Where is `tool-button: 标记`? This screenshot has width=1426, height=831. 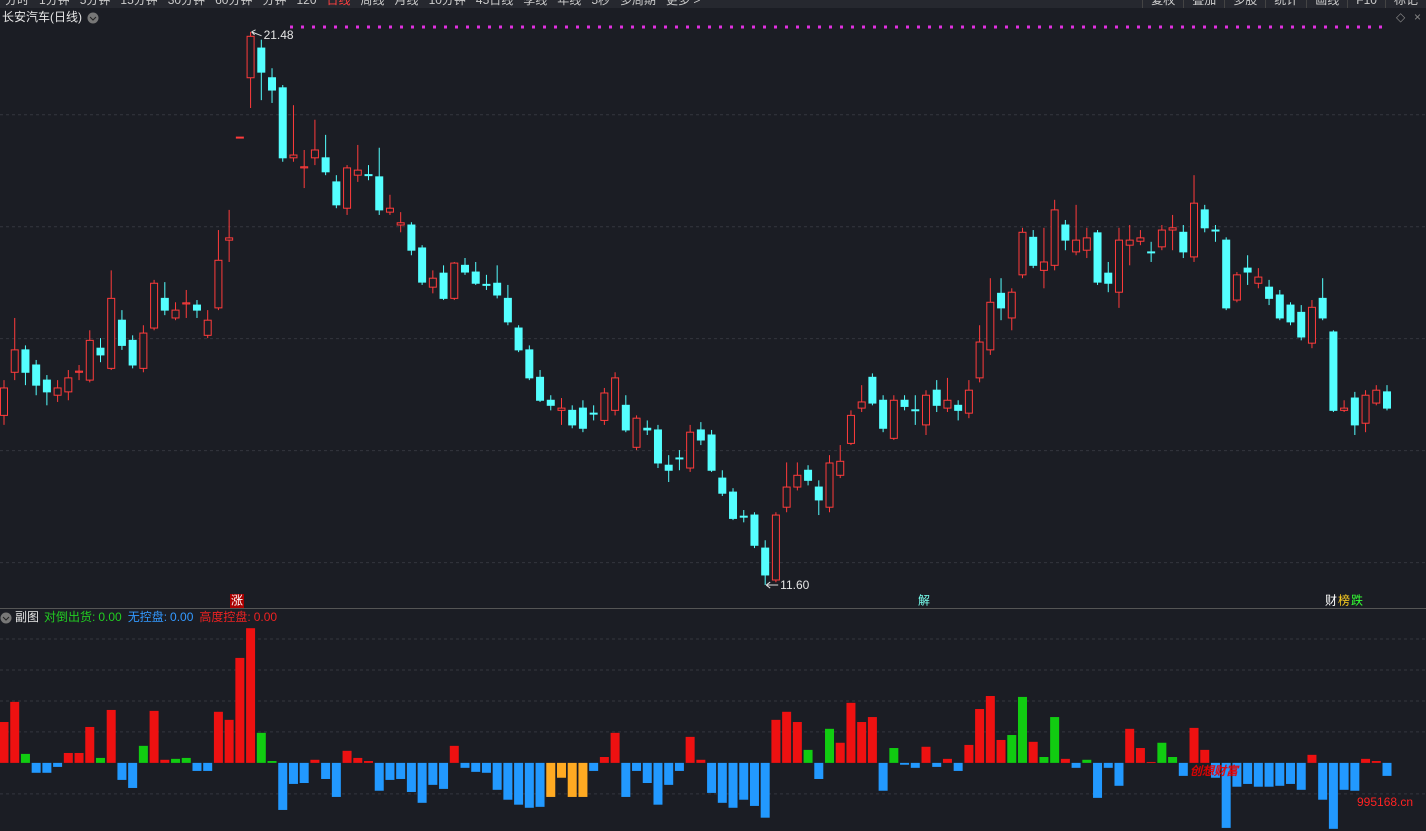
tool-button: 标记 is located at coordinates (1405, 4).